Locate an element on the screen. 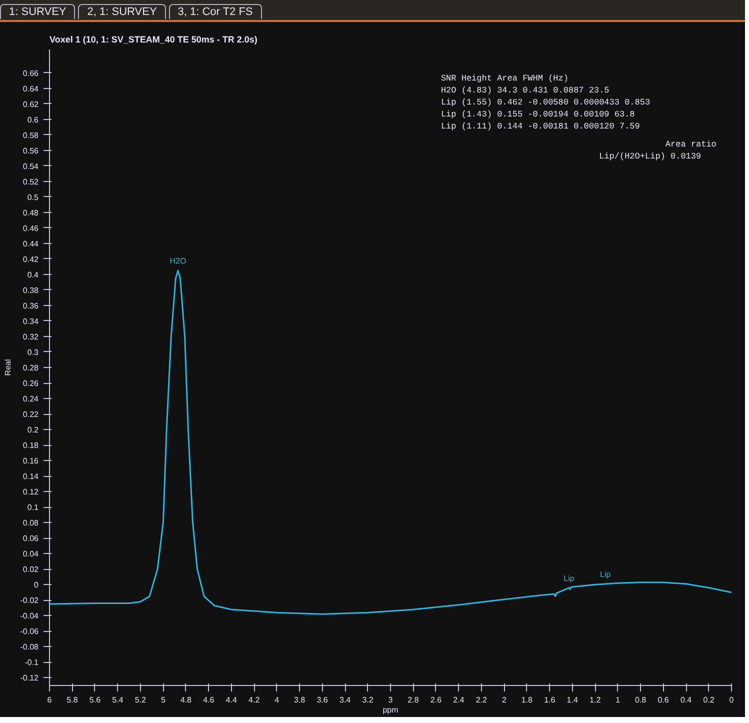  annotation: Lip/(H2O+Lip) 0.0139 is located at coordinates (650, 157).